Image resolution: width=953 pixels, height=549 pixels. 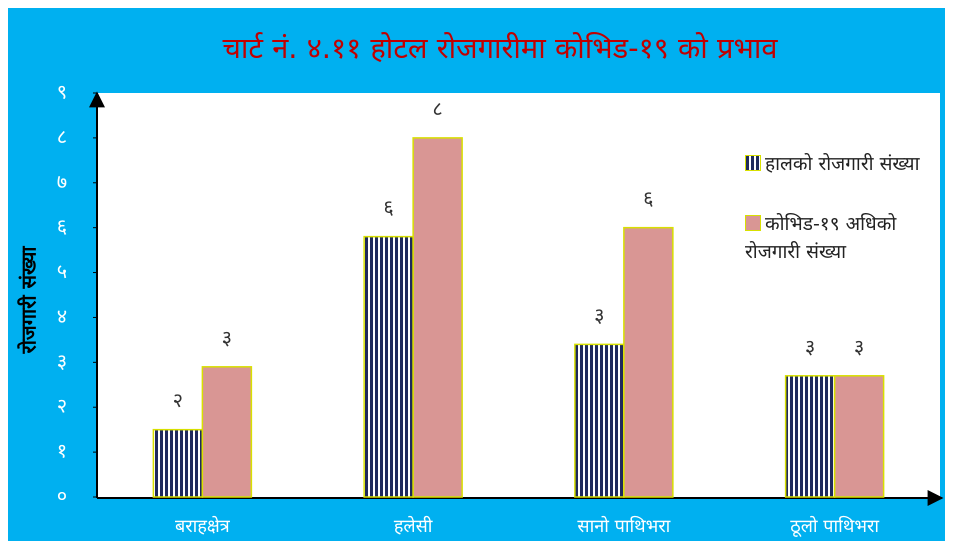 I want to click on y-tick-label: ८, so click(x=62, y=136).